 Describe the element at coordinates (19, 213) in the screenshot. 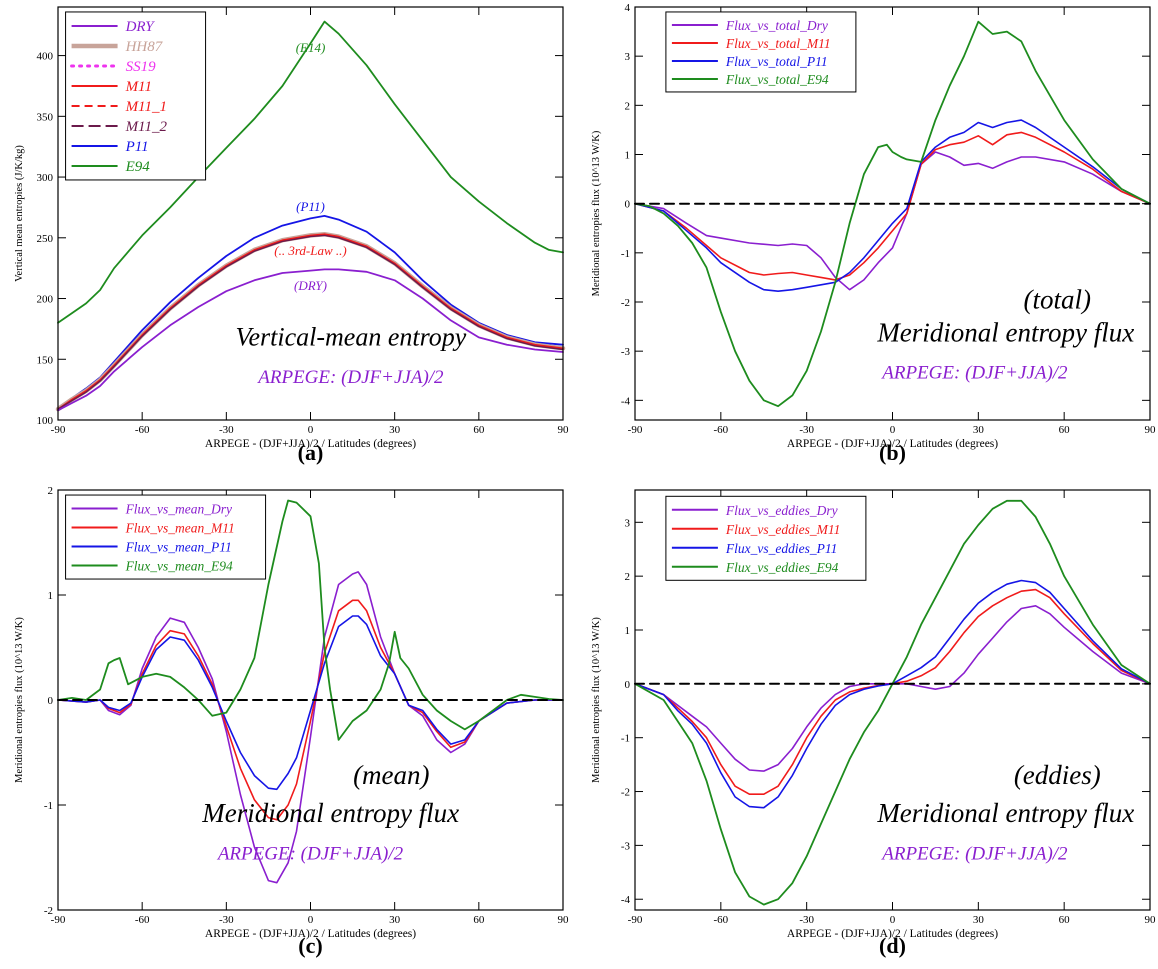

I see `y-axis-label: Vertical mean entropies (J/K/kg)` at that location.